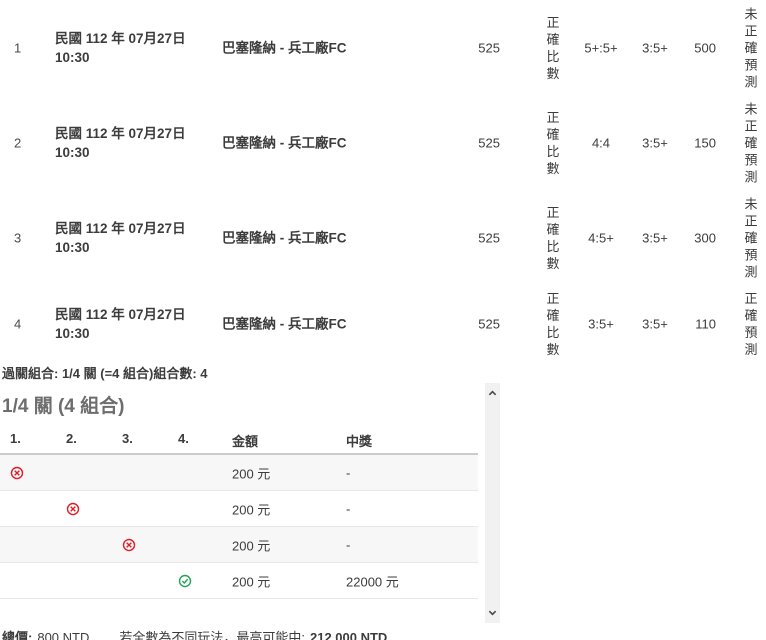  I want to click on combo-table-header: 1. 2. 3. 4. 金額 中獎, so click(239, 442).